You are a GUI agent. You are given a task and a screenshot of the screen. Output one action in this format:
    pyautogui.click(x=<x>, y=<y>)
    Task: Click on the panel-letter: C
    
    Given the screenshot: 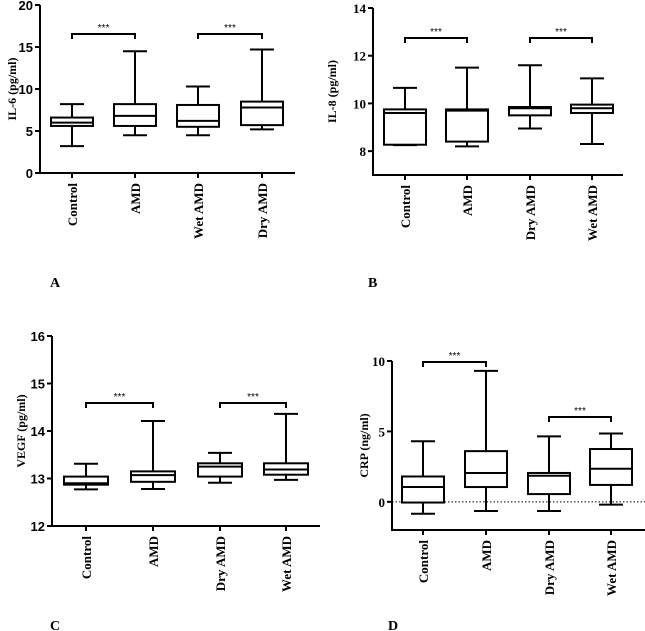 What is the action you would take?
    pyautogui.click(x=55, y=625)
    